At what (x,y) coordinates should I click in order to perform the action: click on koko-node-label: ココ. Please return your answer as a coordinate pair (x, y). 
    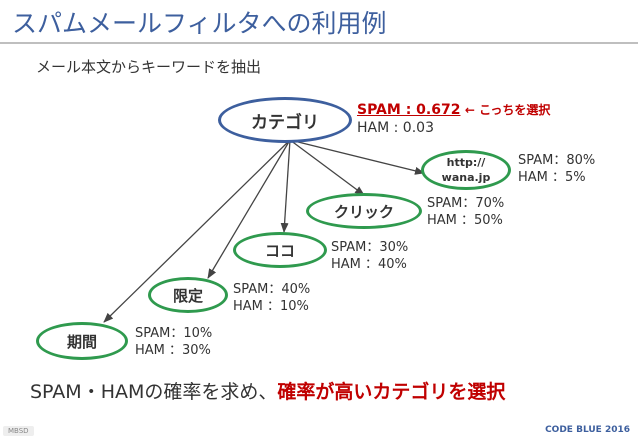
    Looking at the image, I should click on (279, 250).